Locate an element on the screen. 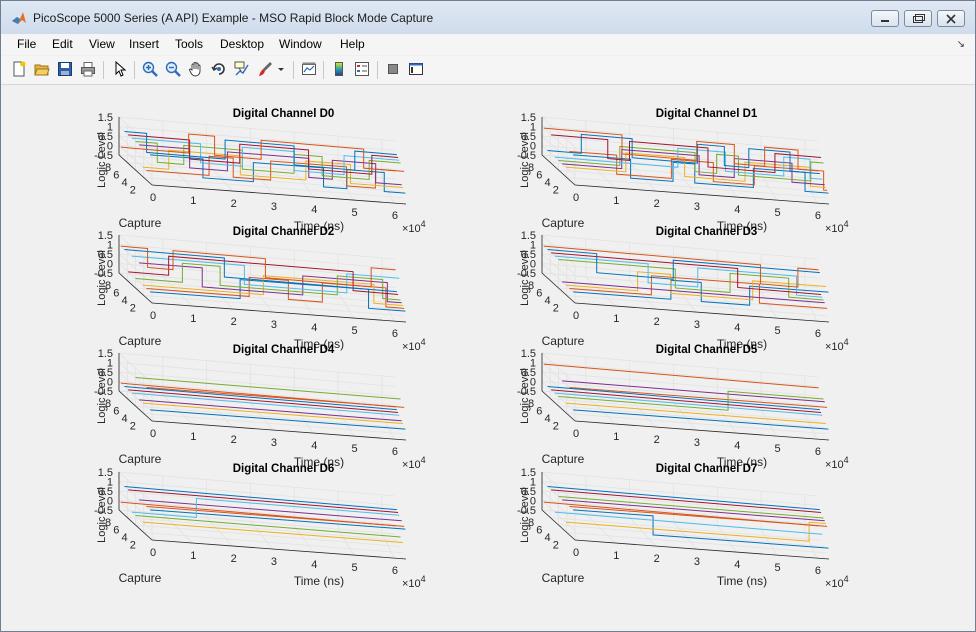 This screenshot has height=632, width=976. new-figure-icon is located at coordinates (19, 69).